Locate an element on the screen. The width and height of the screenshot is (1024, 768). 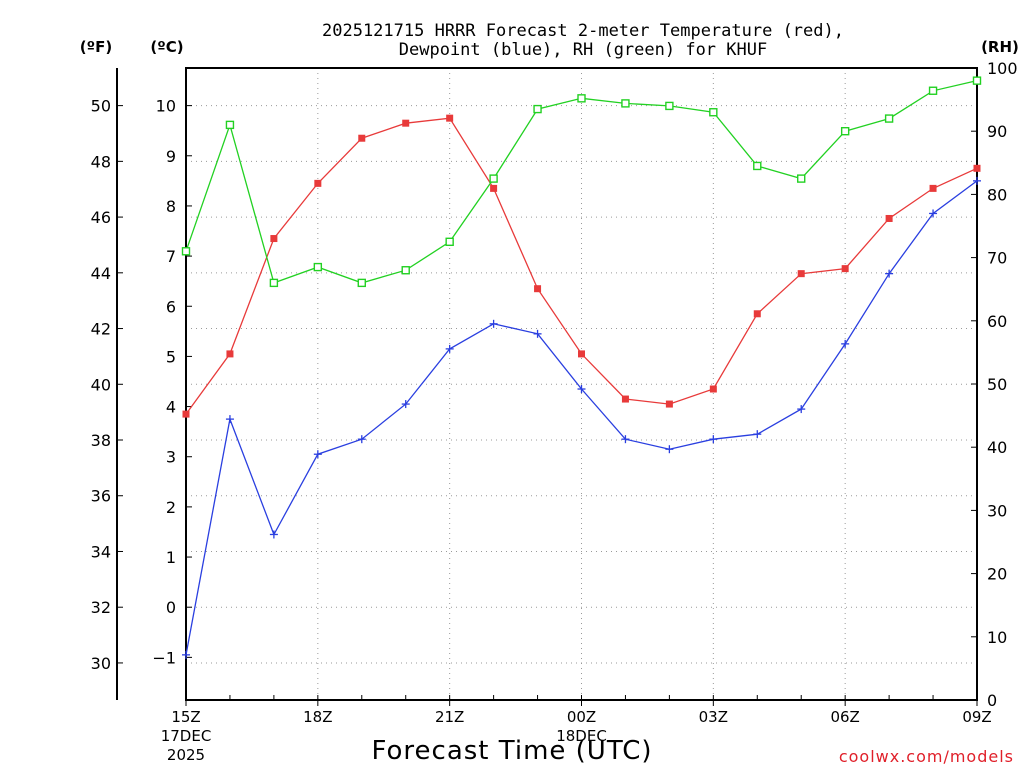
rh-tick-label: 60 is located at coordinates (997, 321).